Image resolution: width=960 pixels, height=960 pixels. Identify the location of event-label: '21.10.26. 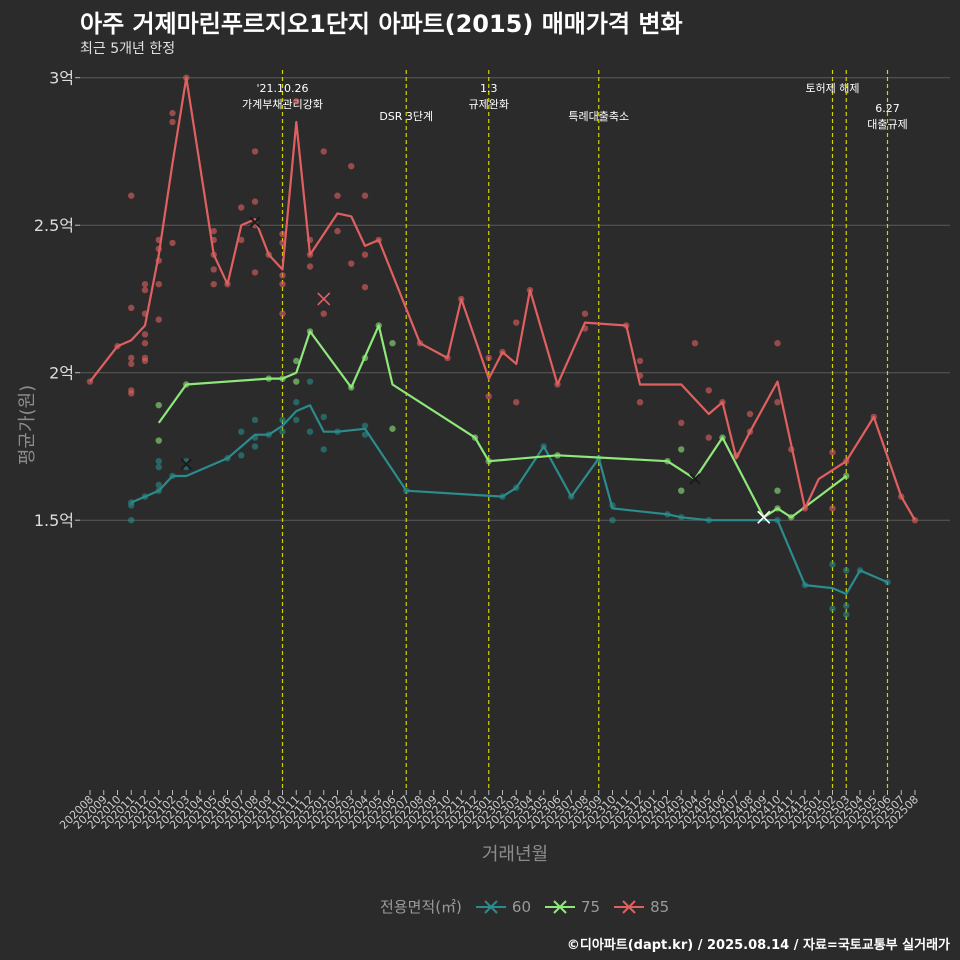
(282, 88).